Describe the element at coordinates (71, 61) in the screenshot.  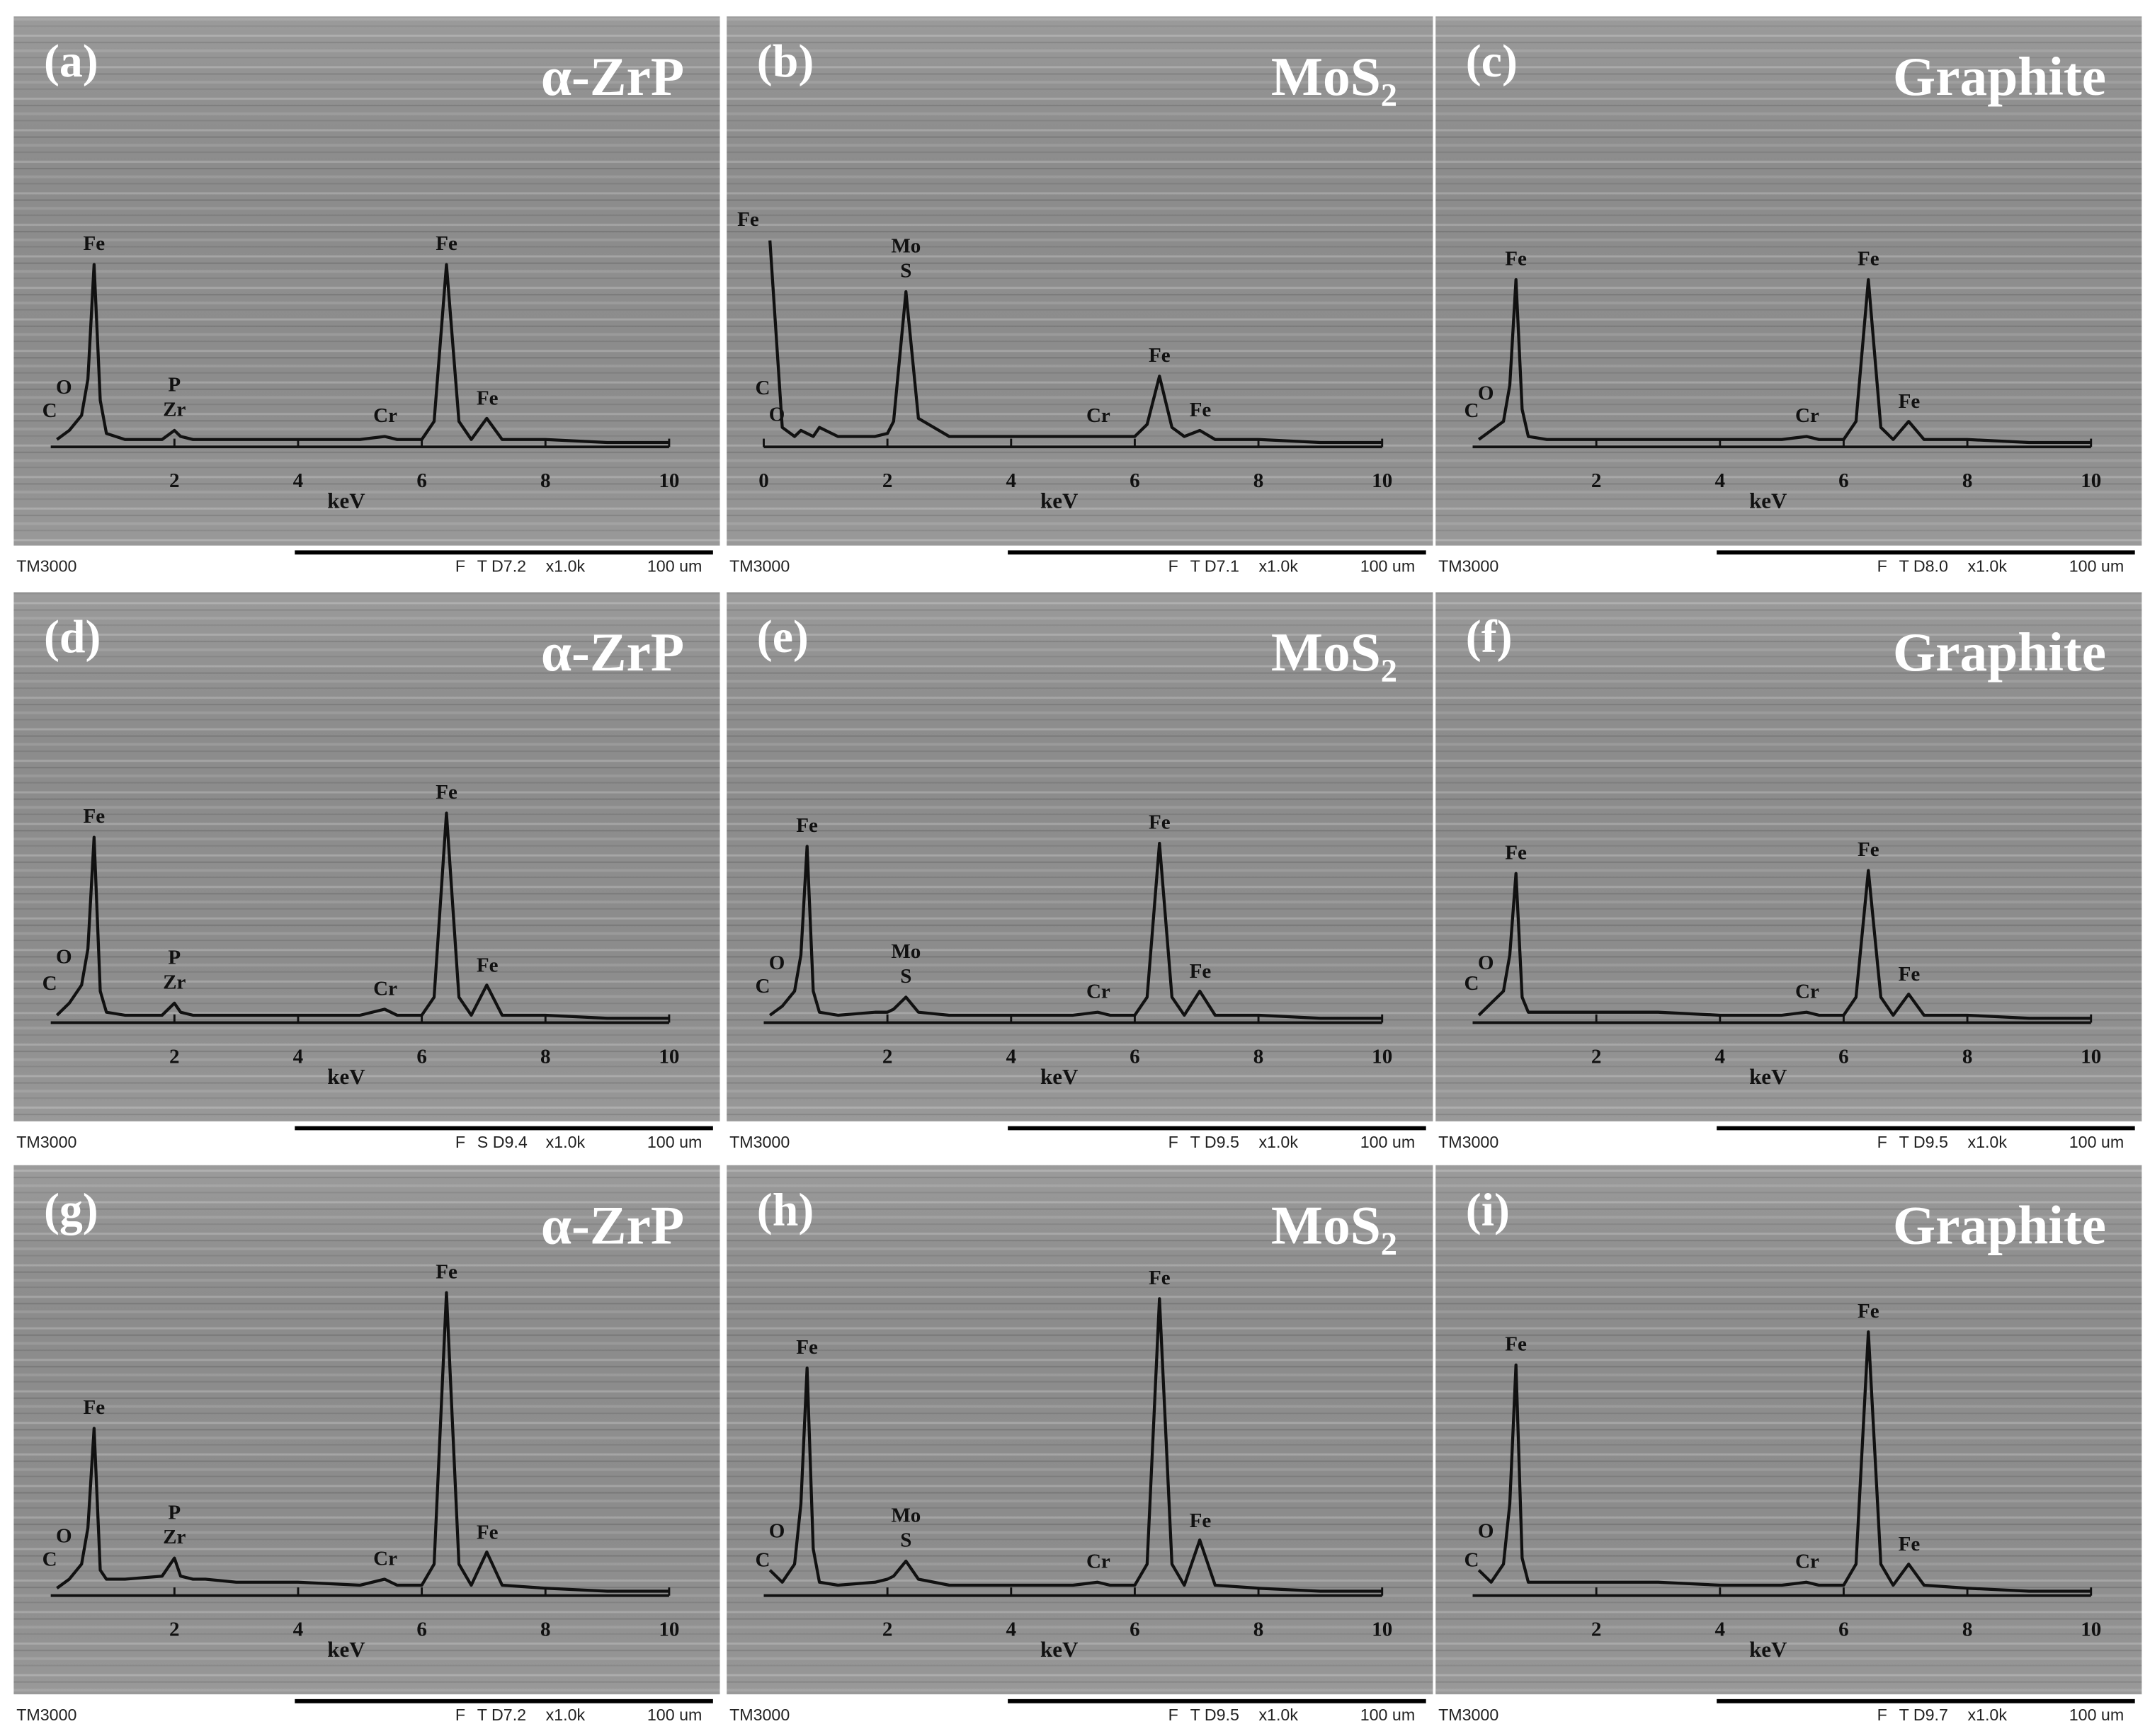
I see `panel-label: (a)` at that location.